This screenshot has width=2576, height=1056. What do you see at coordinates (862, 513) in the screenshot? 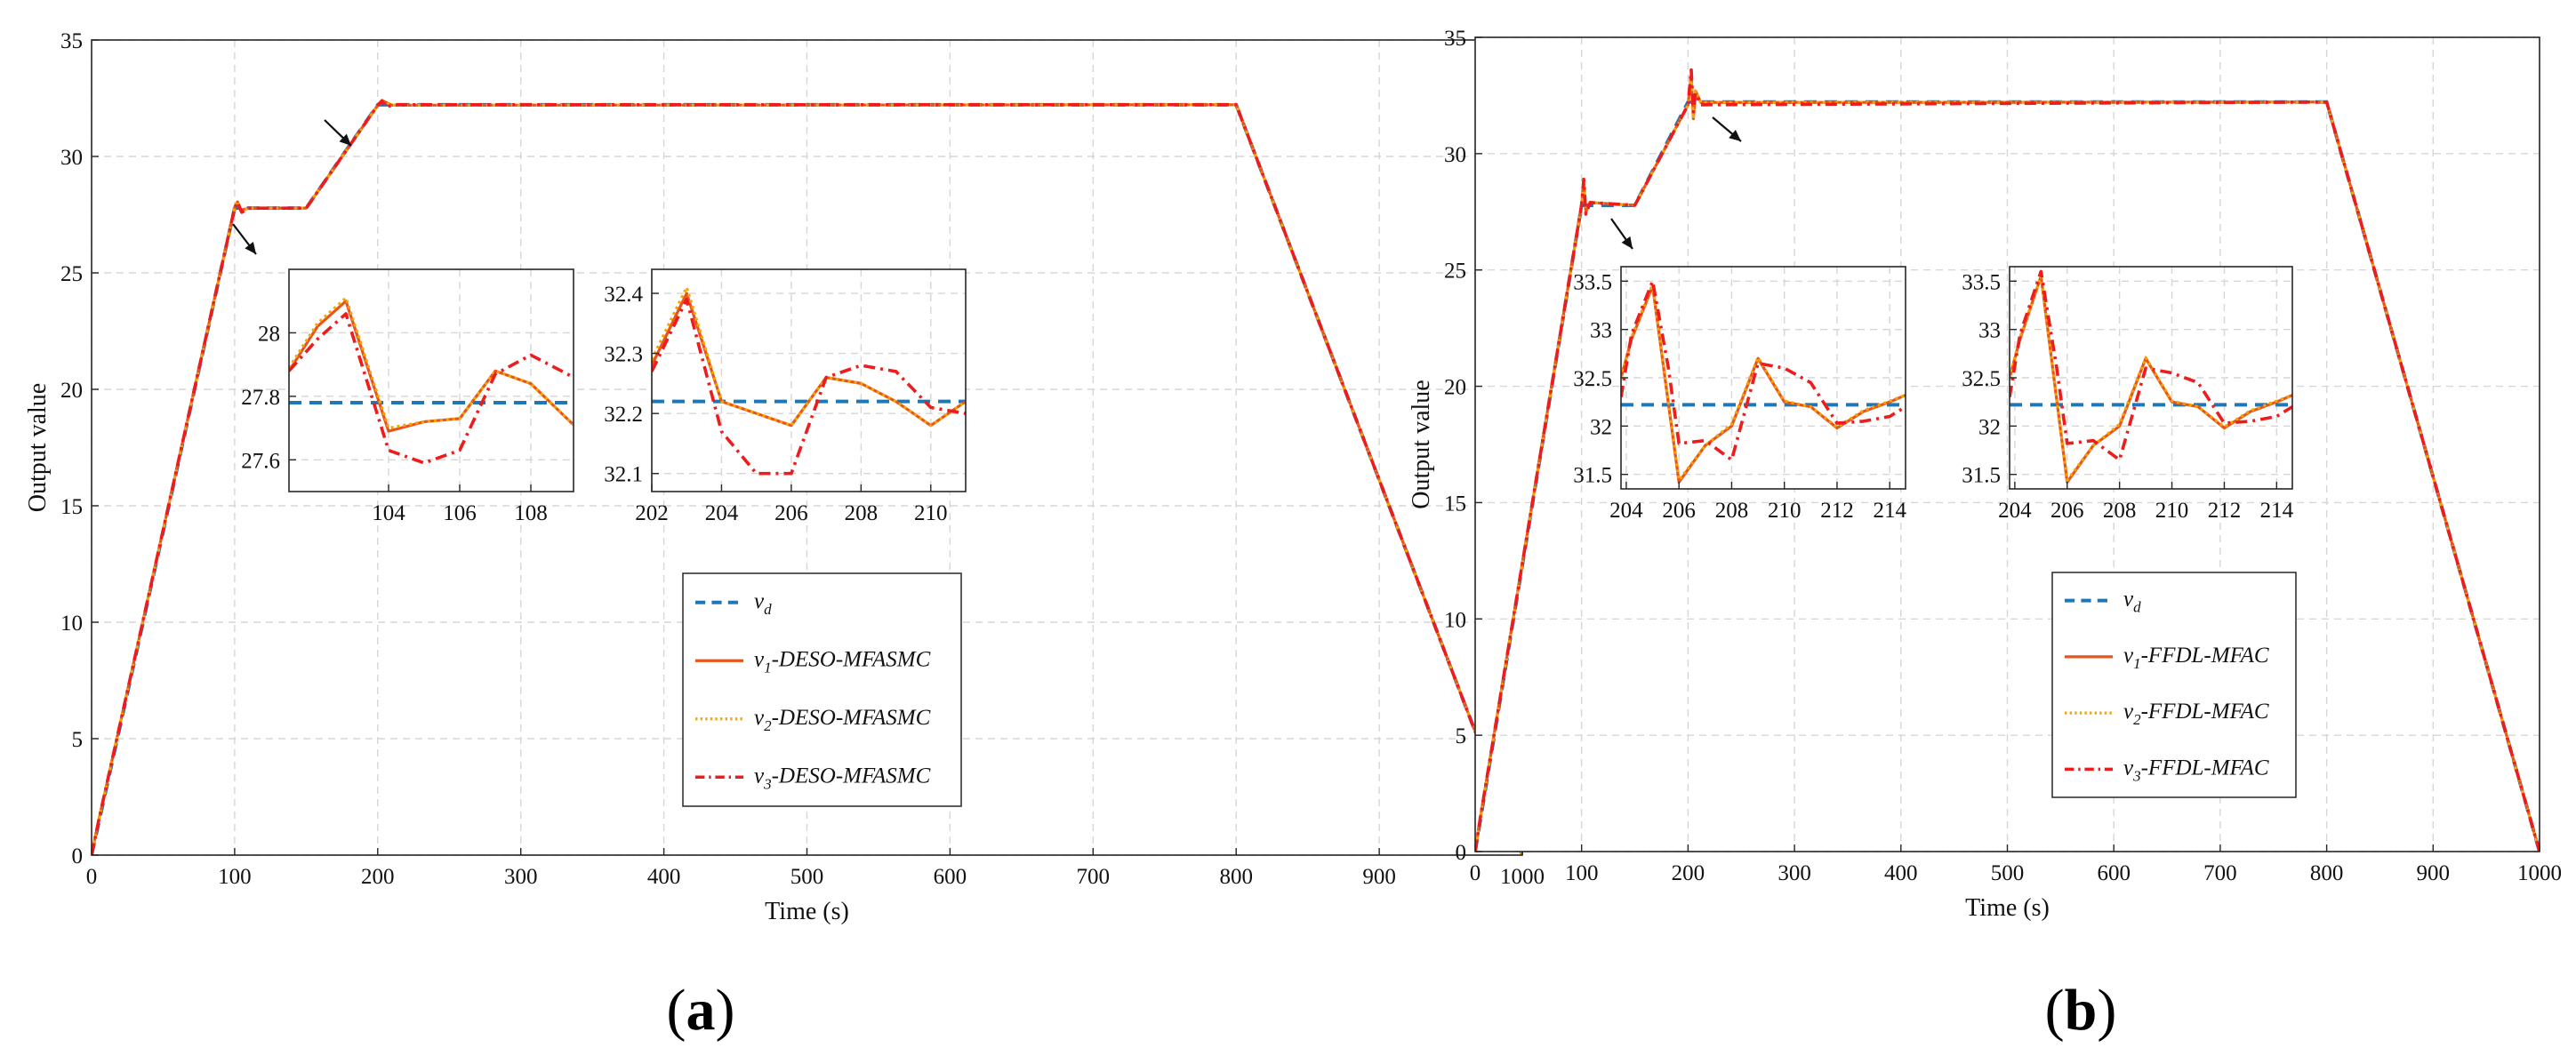
I see `panel-a-inset-2-x-tick-label: 208` at bounding box center [862, 513].